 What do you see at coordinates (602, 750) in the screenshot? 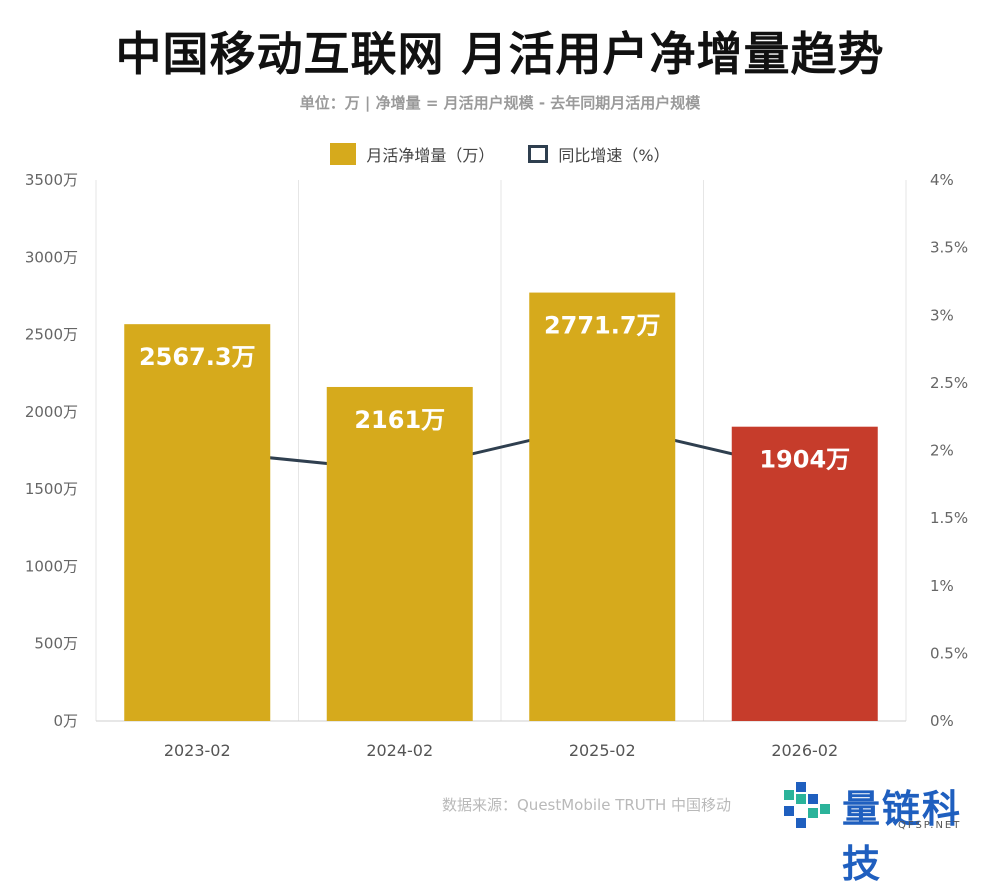
I see `x-tick-label: 2025-02` at bounding box center [602, 750].